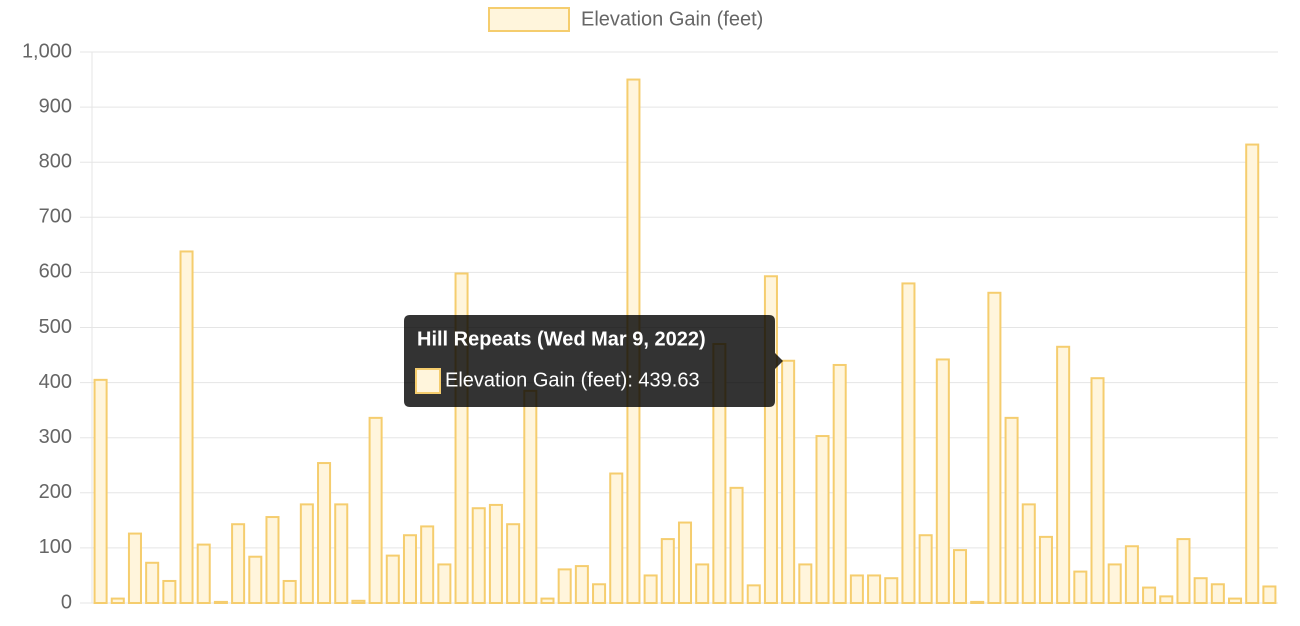  What do you see at coordinates (55, 382) in the screenshot?
I see `y-tick-label: 400` at bounding box center [55, 382].